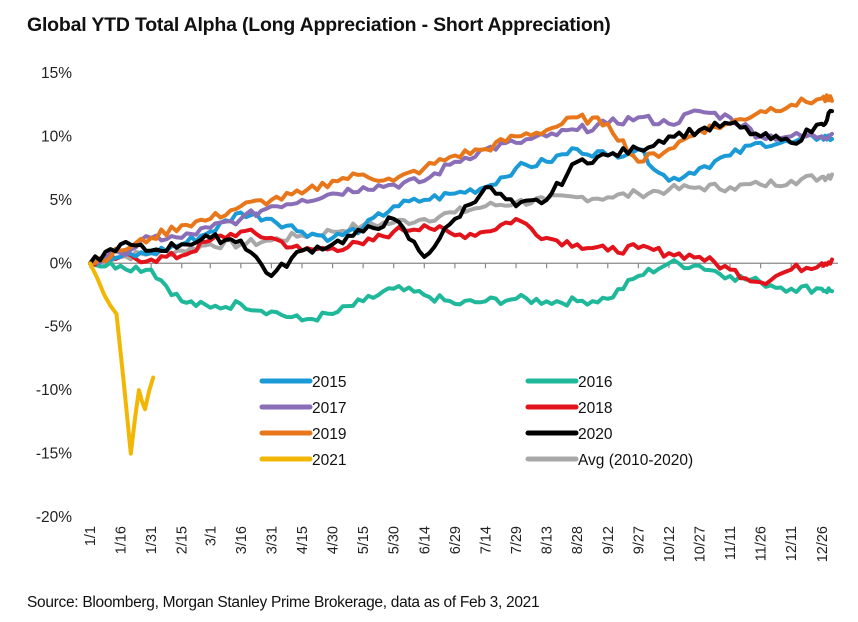 The height and width of the screenshot is (622, 858). I want to click on legend-item: 2018, so click(568, 408).